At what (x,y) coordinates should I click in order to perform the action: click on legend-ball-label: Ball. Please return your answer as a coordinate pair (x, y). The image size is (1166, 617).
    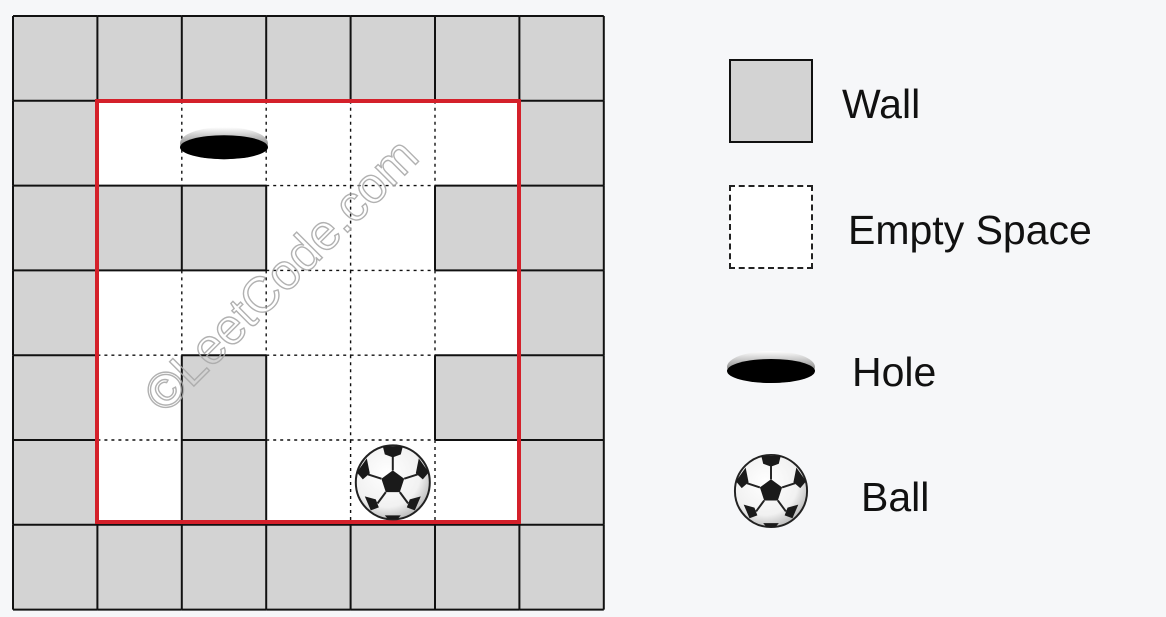
    Looking at the image, I should click on (895, 497).